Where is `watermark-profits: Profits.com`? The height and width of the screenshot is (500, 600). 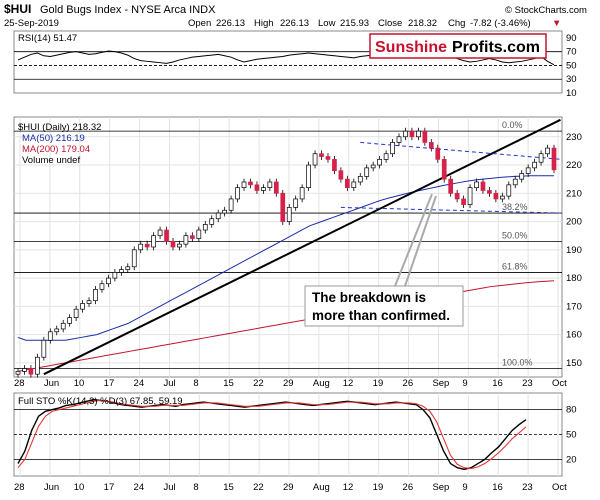 watermark-profits: Profits.com is located at coordinates (496, 47).